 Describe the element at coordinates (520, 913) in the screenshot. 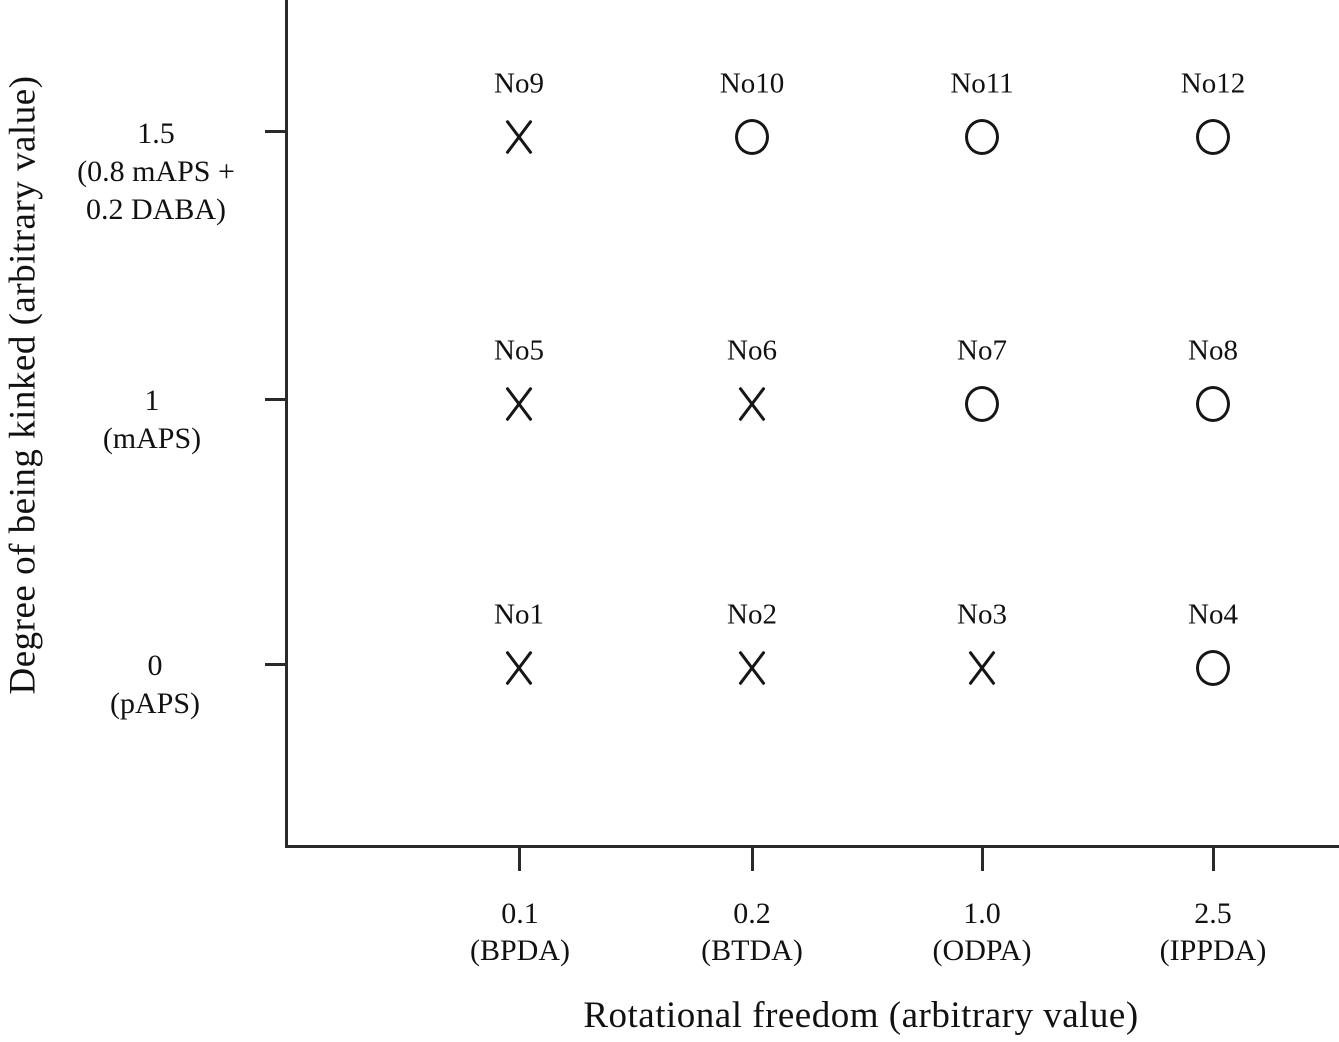

I see `x-tick-label-line: 0.1` at that location.